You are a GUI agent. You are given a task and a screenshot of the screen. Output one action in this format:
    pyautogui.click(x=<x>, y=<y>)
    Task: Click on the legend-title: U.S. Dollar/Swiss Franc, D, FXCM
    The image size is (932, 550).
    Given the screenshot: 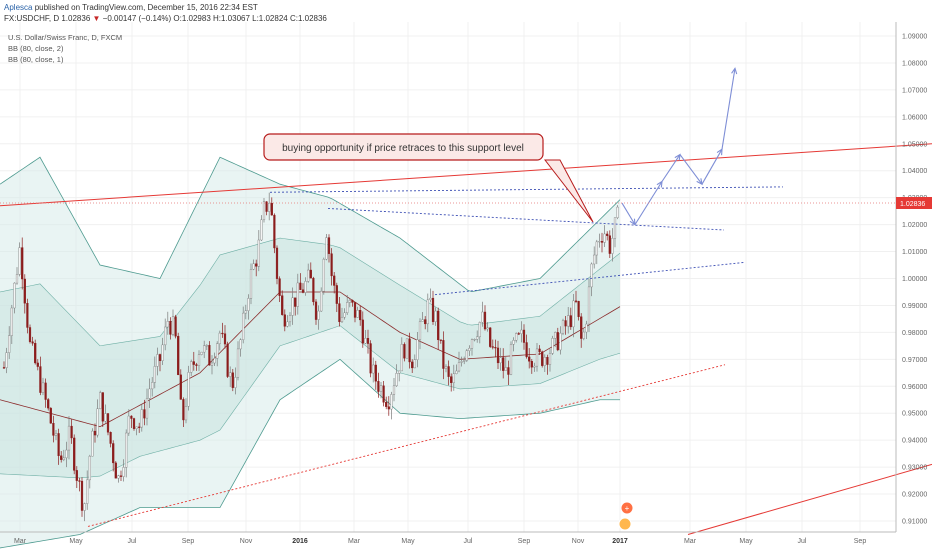 What is the action you would take?
    pyautogui.click(x=65, y=37)
    